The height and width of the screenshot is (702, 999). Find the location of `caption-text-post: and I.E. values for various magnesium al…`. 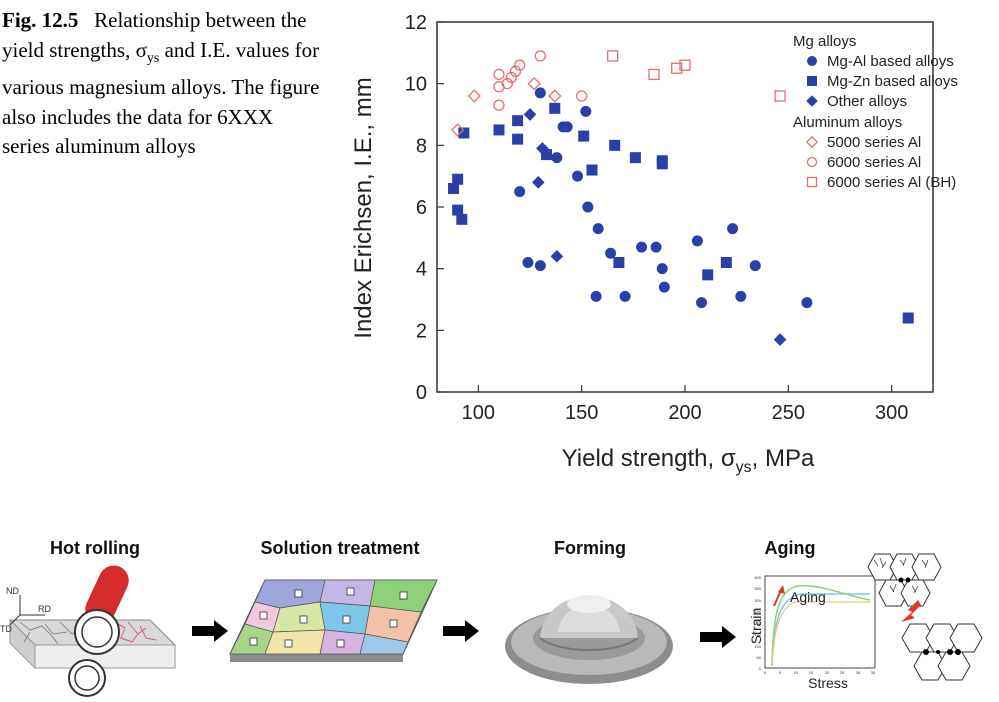

caption-text-post: and I.E. values for various magnesium al… is located at coordinates (161, 98).